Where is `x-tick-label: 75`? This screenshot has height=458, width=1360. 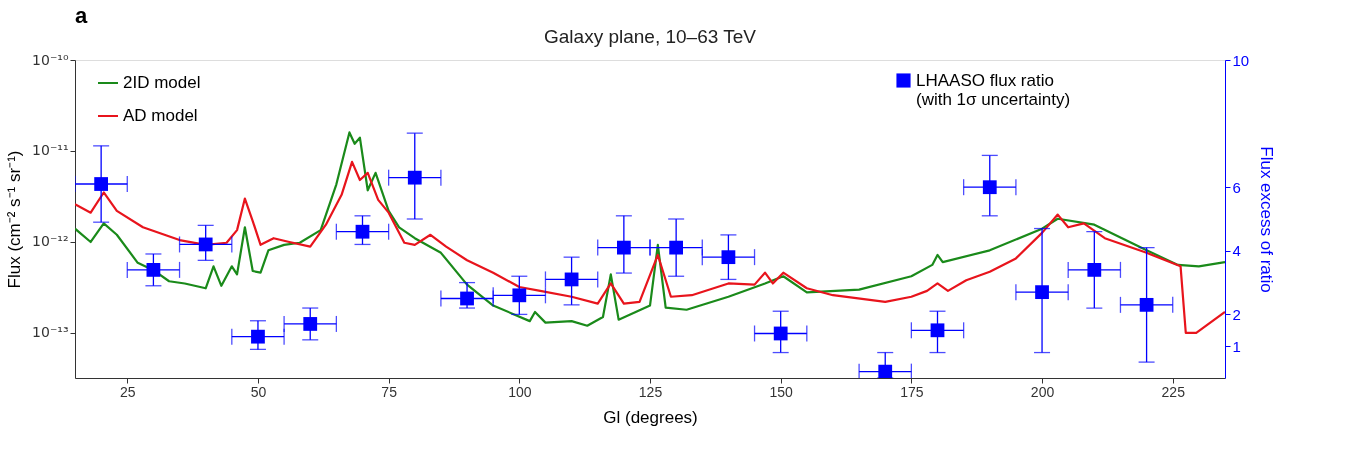
x-tick-label: 75 is located at coordinates (389, 391).